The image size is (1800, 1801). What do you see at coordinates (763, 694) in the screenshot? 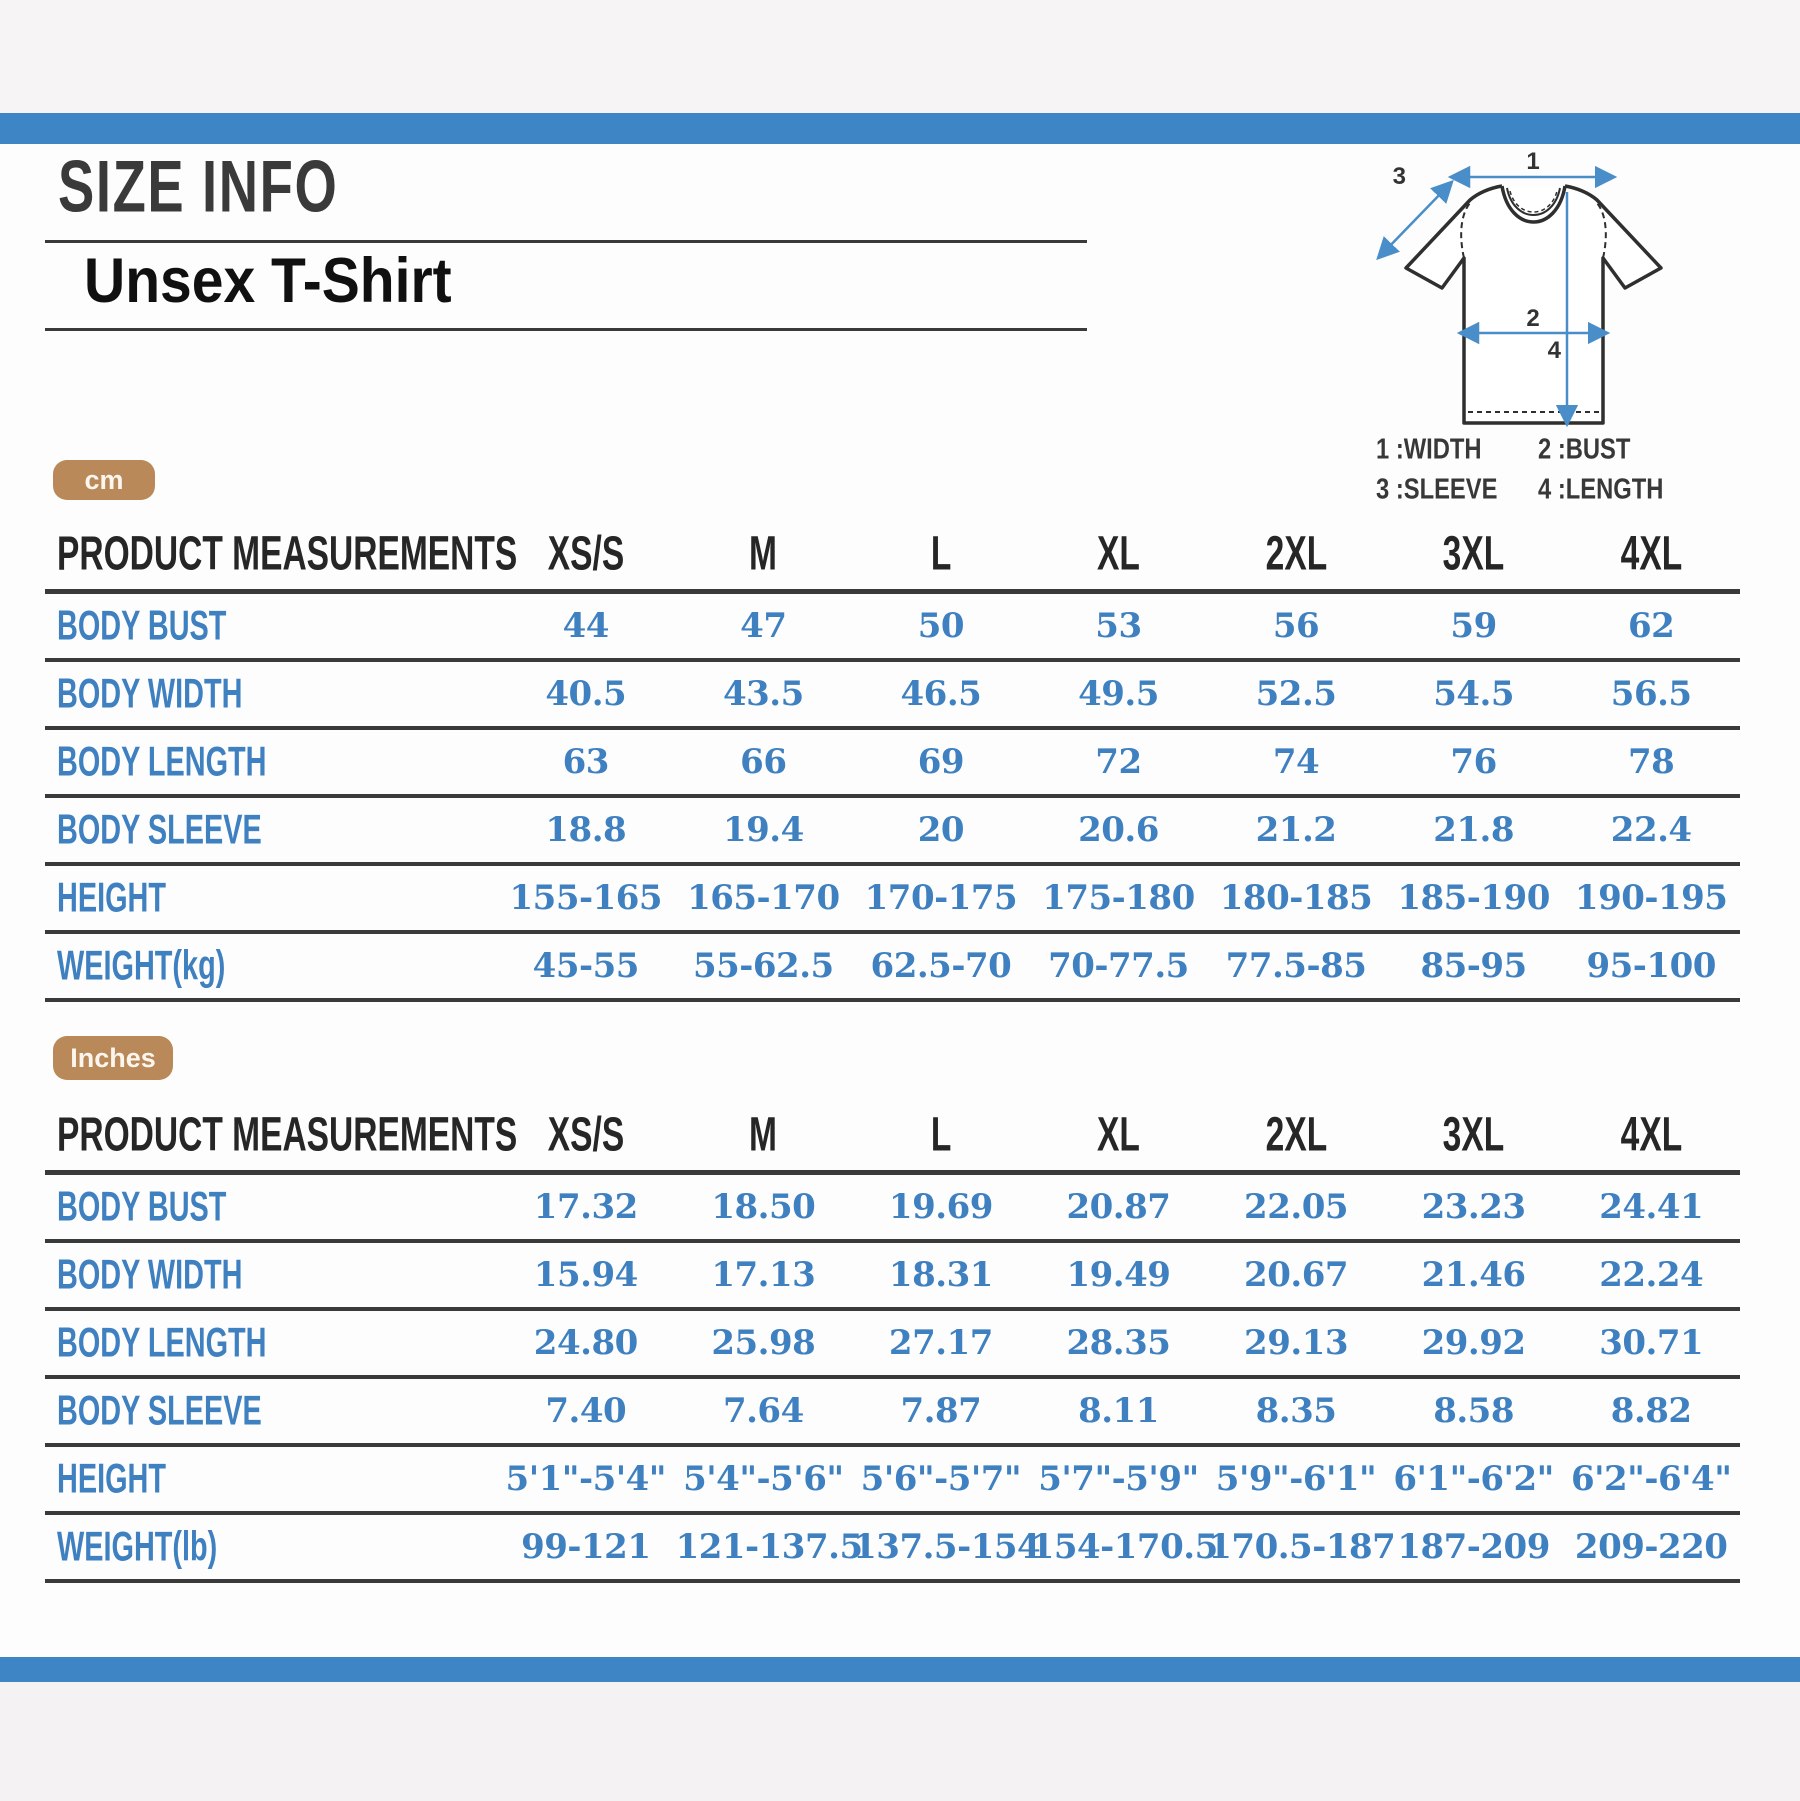
I see `measurement-value-text: 43.5` at bounding box center [763, 694].